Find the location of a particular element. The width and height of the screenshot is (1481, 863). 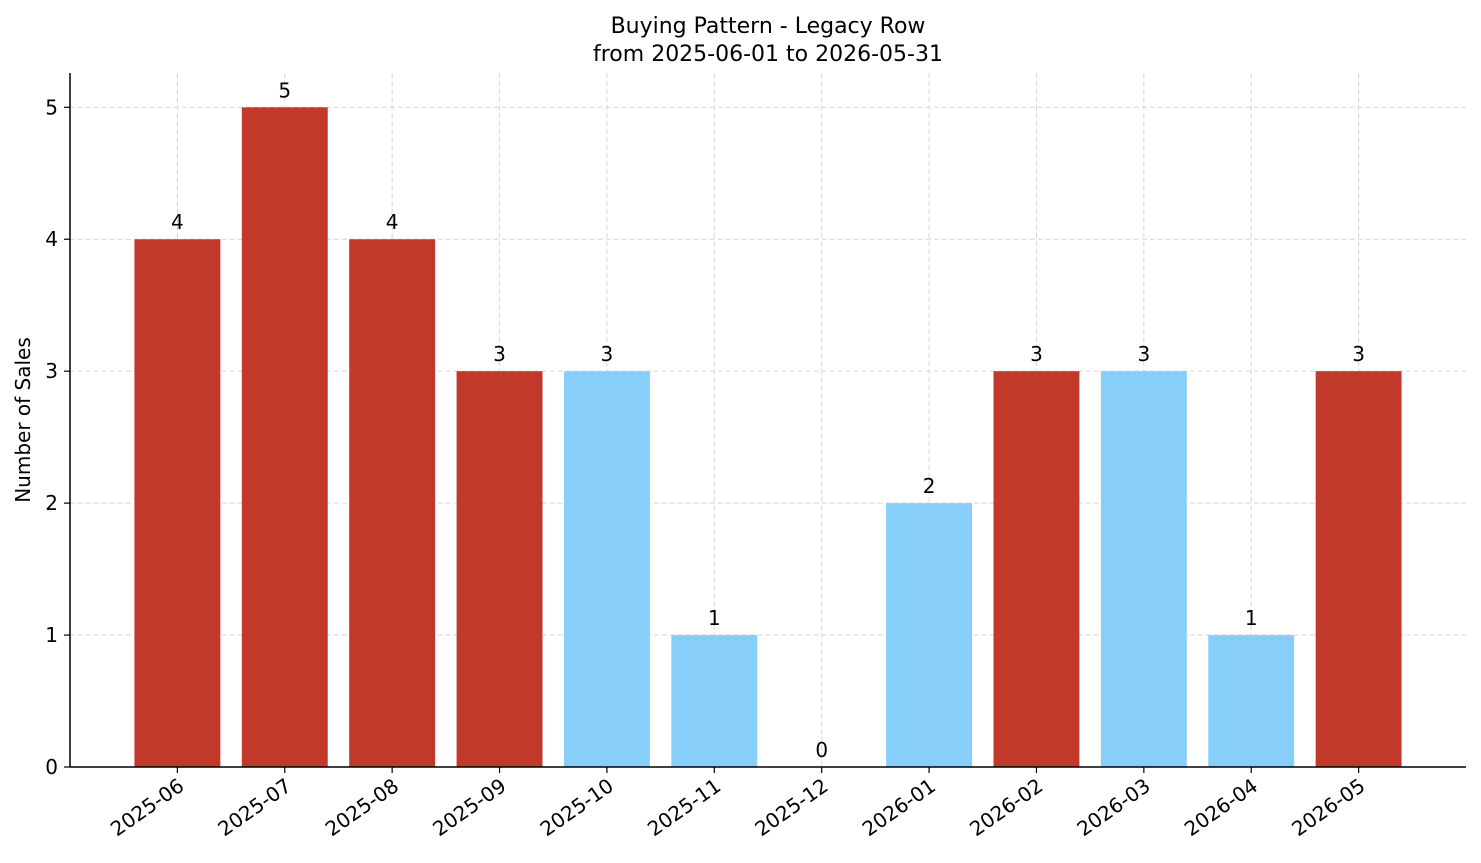

y-tick-label: 5 is located at coordinates (51, 107).